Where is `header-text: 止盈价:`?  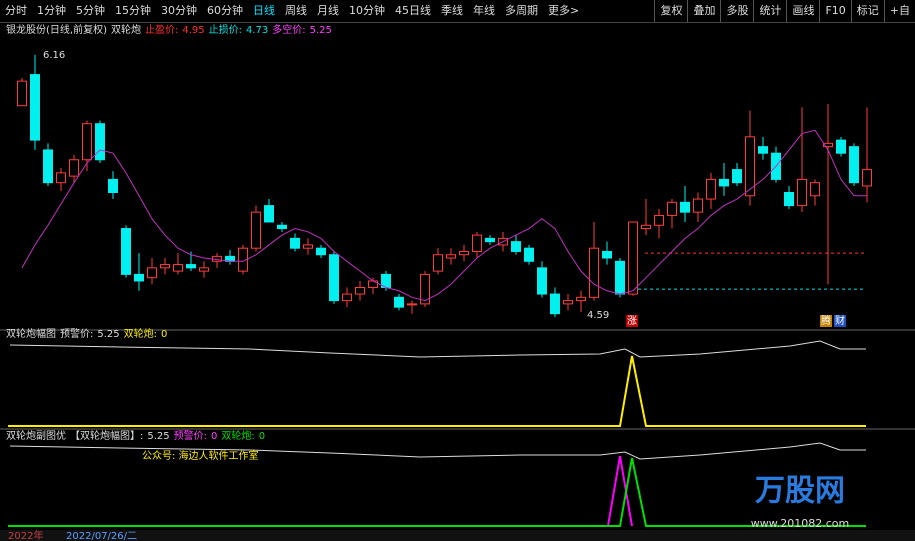
header-text: 止盈价: is located at coordinates (161, 30).